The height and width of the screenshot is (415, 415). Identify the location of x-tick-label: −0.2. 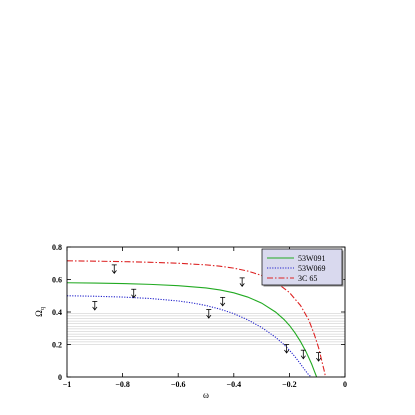
(289, 384).